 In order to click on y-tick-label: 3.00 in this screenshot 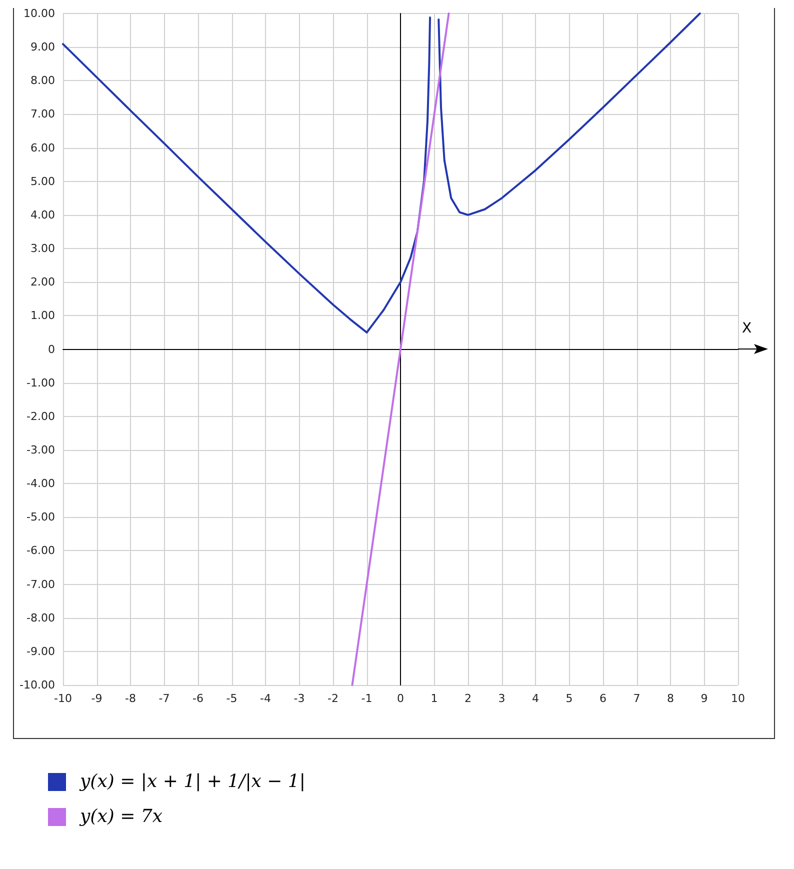, I will do `click(42, 249)`.